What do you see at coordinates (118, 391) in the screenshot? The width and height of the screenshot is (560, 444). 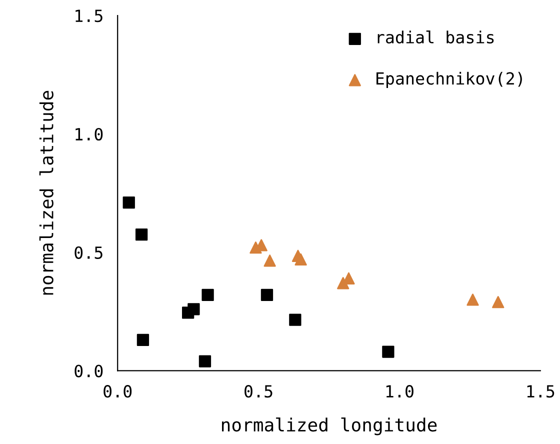 I see `x-tick-label: 0.0` at bounding box center [118, 391].